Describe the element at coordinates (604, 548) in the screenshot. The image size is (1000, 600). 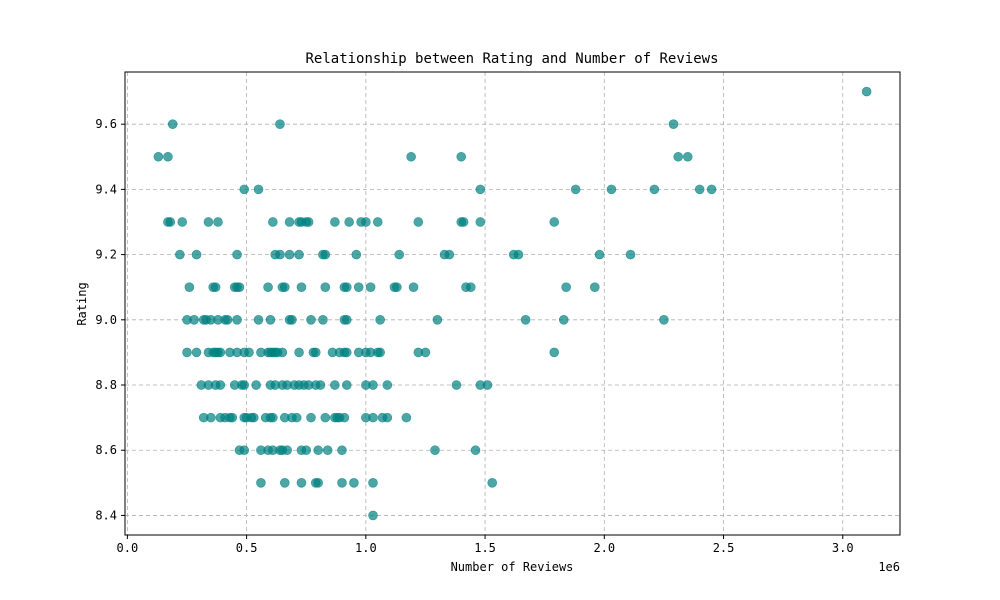
I see `x-tick-label: 2.0` at that location.